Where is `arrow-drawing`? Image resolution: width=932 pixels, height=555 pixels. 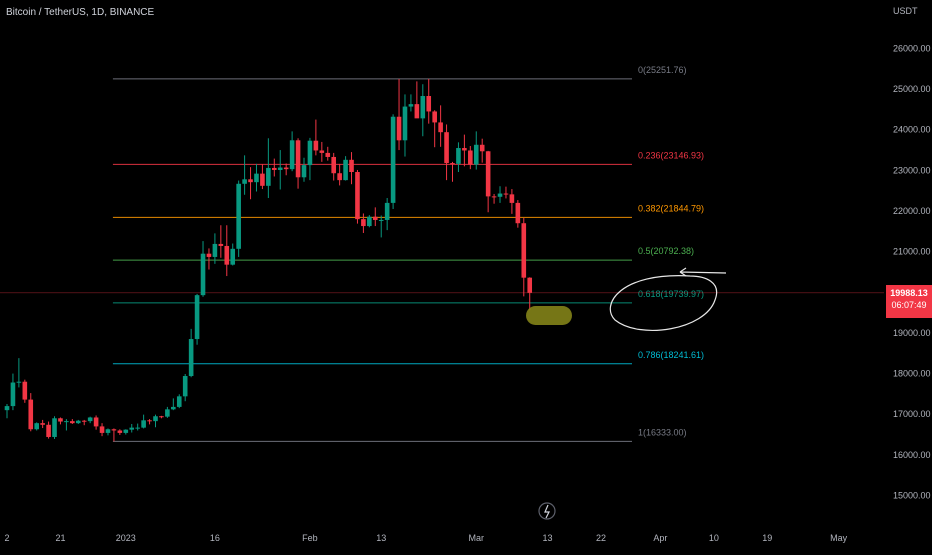
arrow-drawing is located at coordinates (703, 272).